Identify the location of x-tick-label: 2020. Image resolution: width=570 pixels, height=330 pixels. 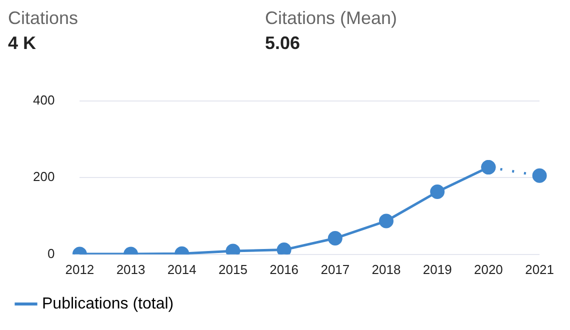
(488, 269).